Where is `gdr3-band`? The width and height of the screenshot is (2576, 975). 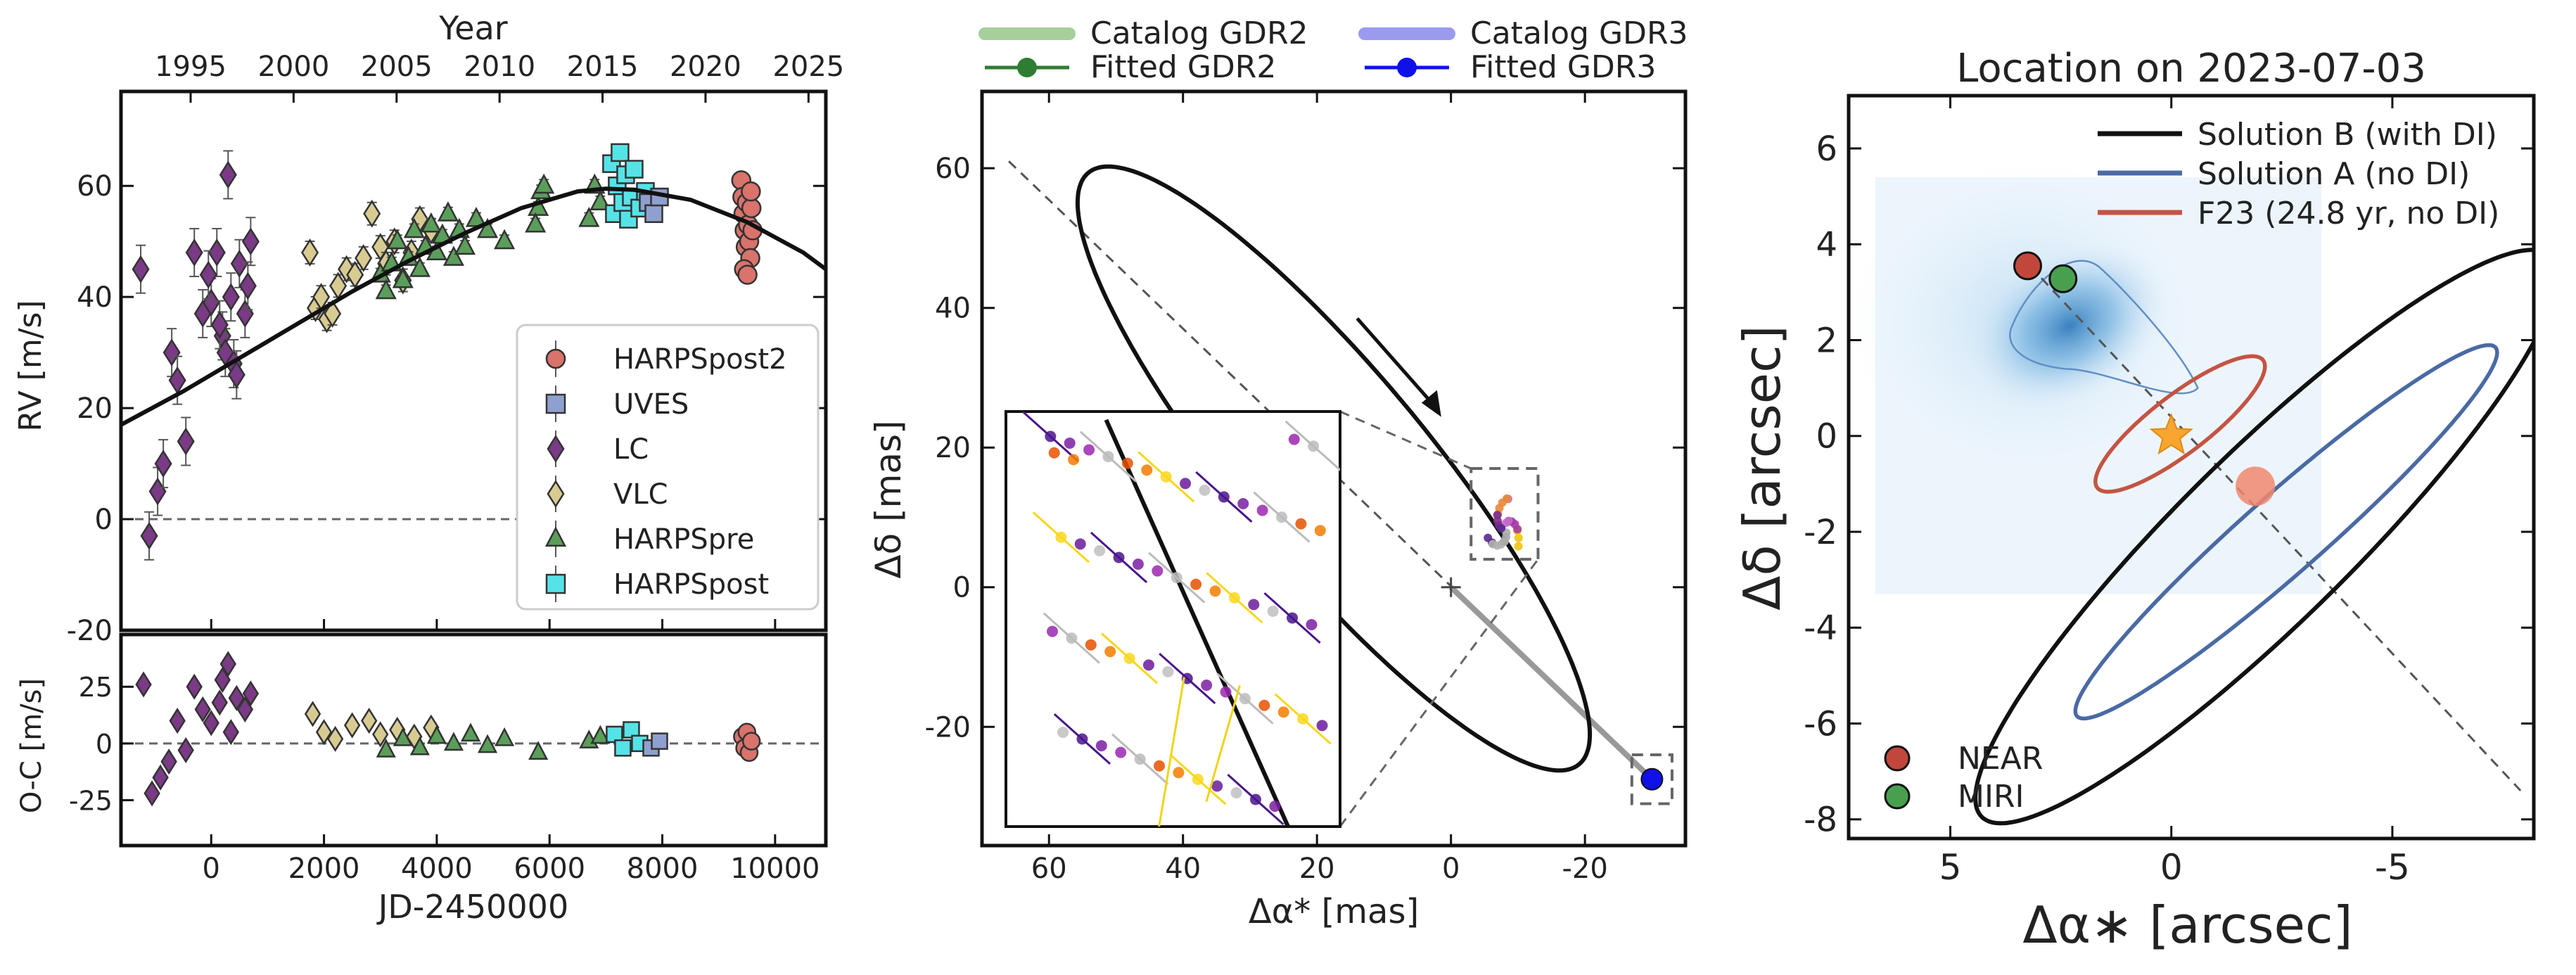 gdr3-band is located at coordinates (1551, 683).